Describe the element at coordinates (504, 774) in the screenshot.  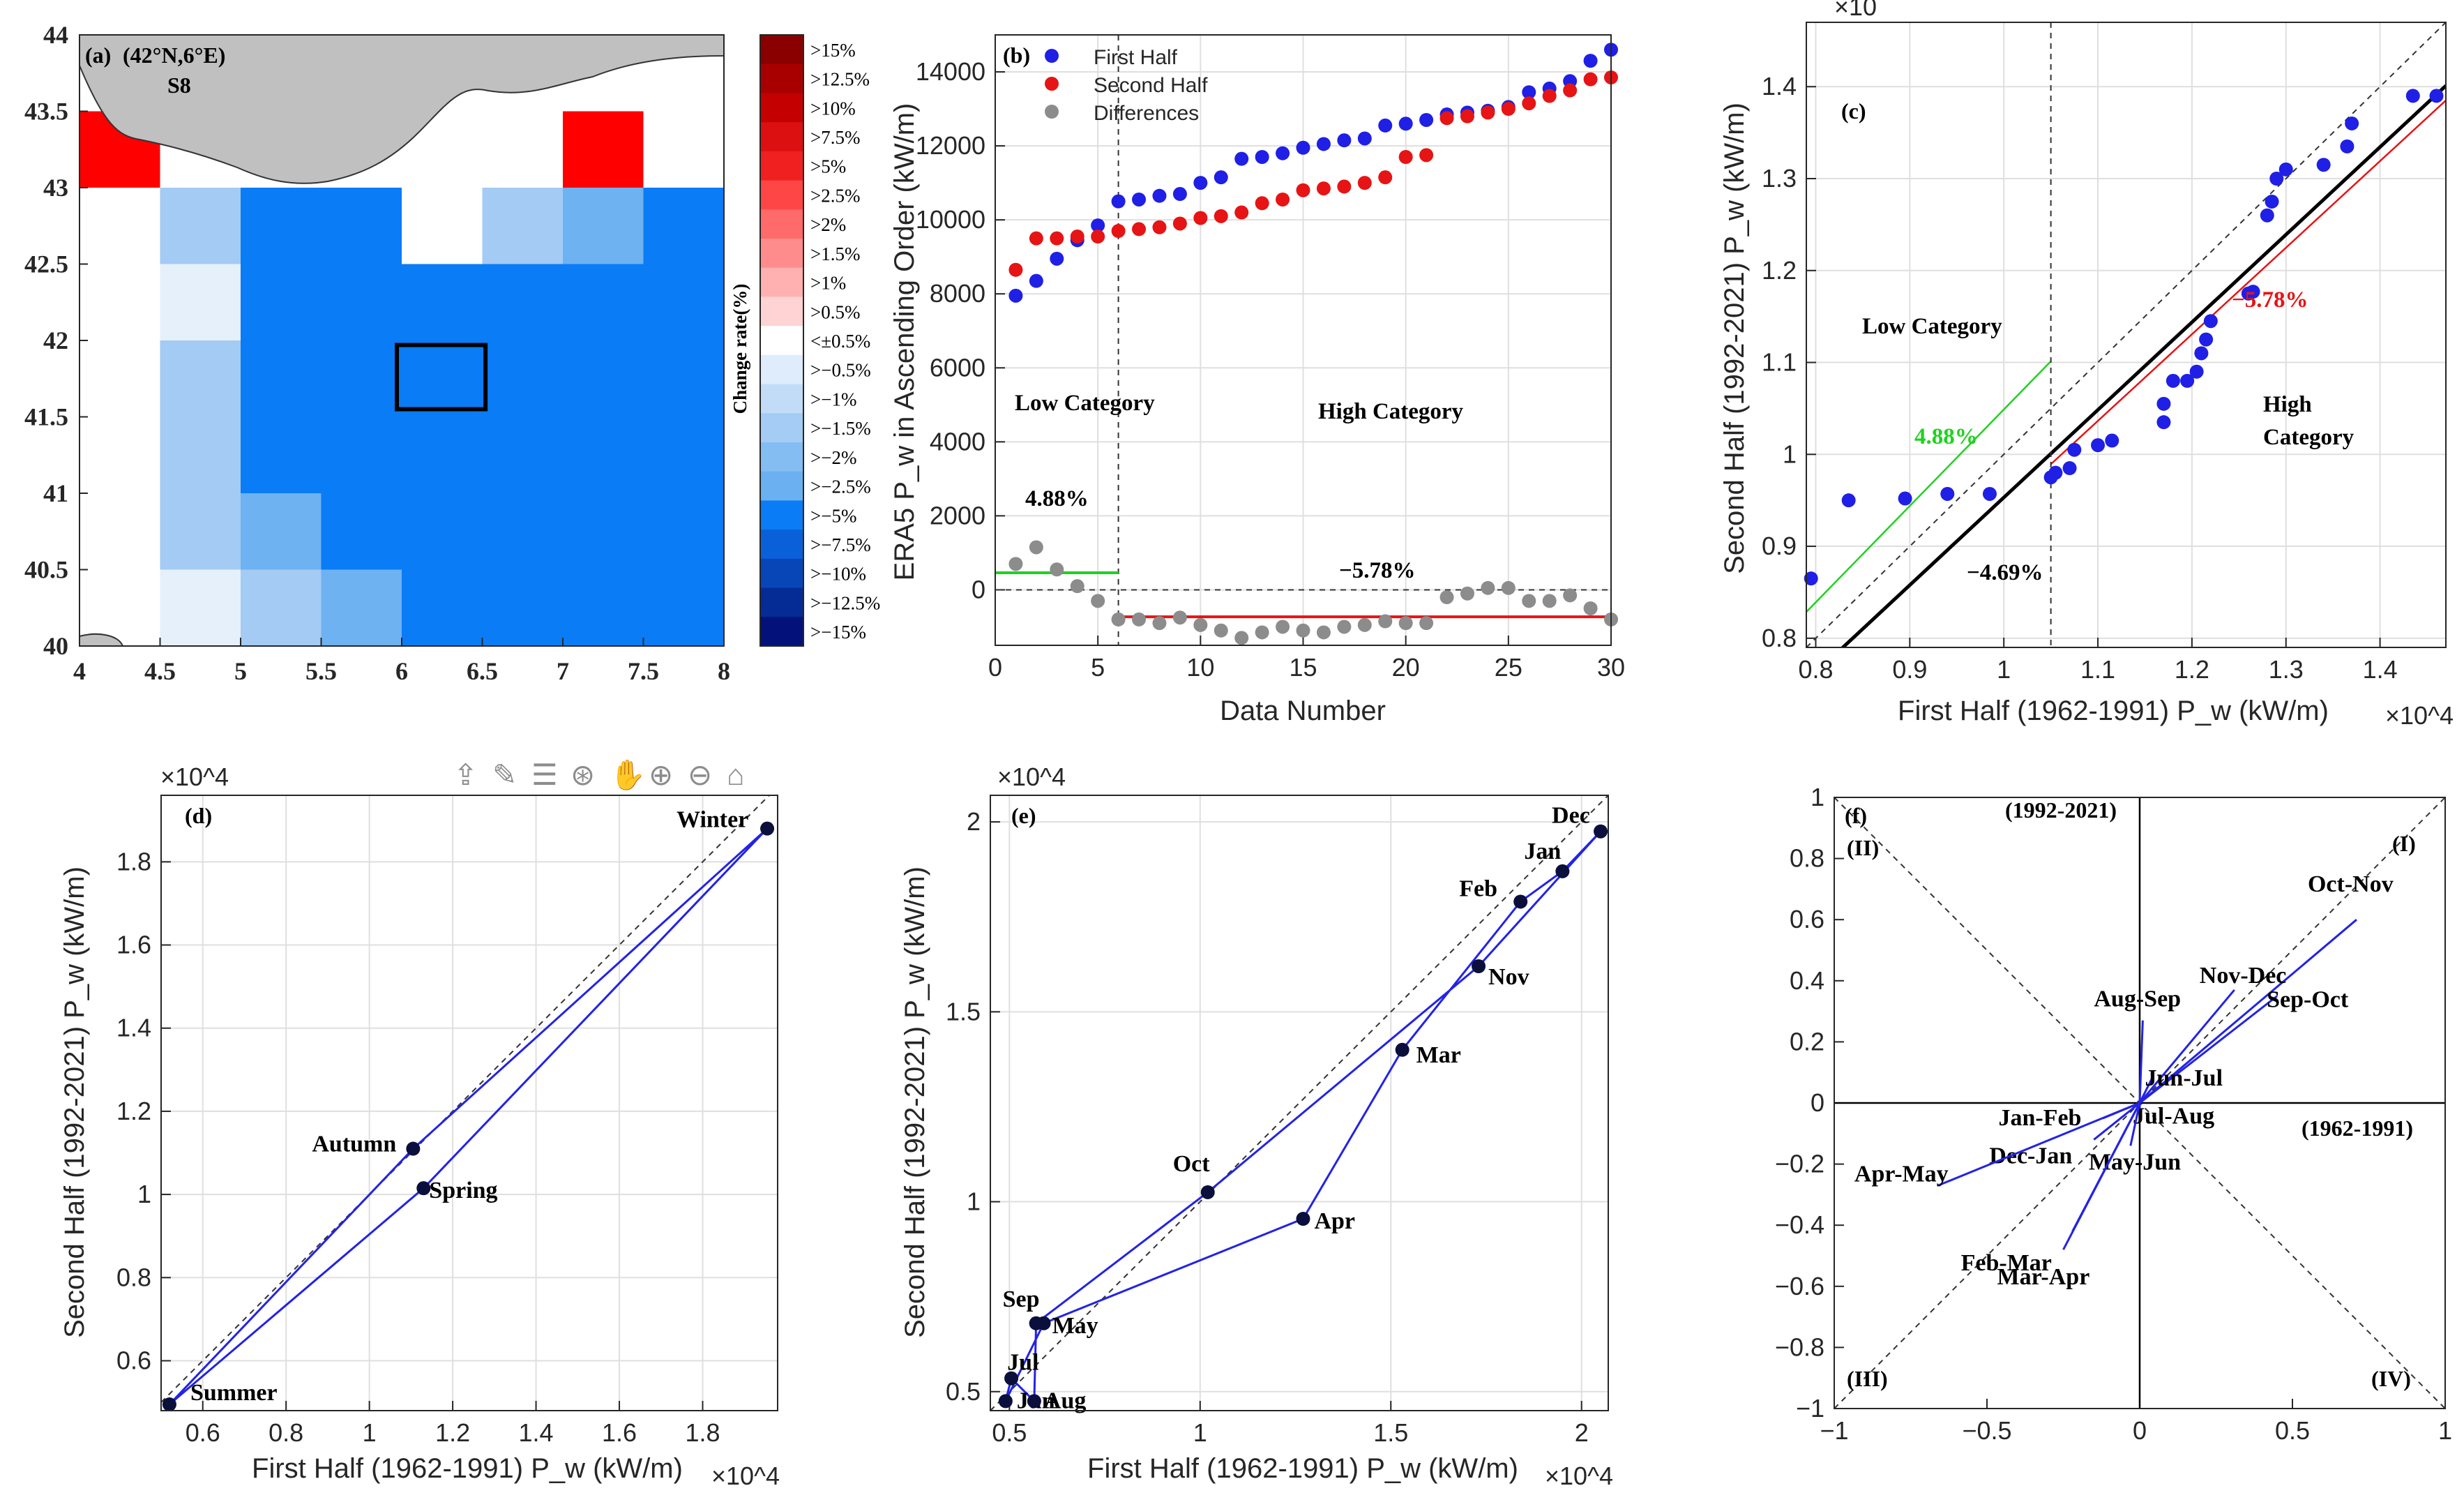
I see `brush-icon: ✎` at that location.